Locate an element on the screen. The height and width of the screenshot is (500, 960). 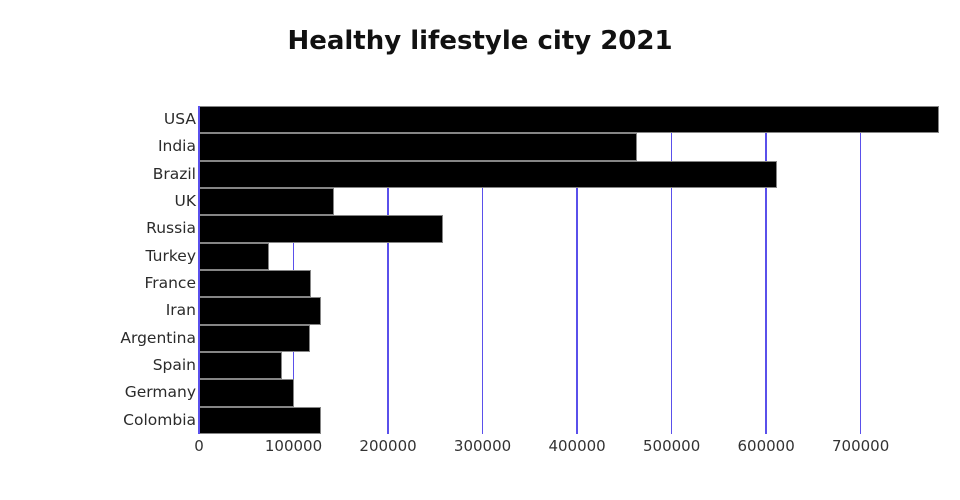
bar-turkey is located at coordinates (234, 256).